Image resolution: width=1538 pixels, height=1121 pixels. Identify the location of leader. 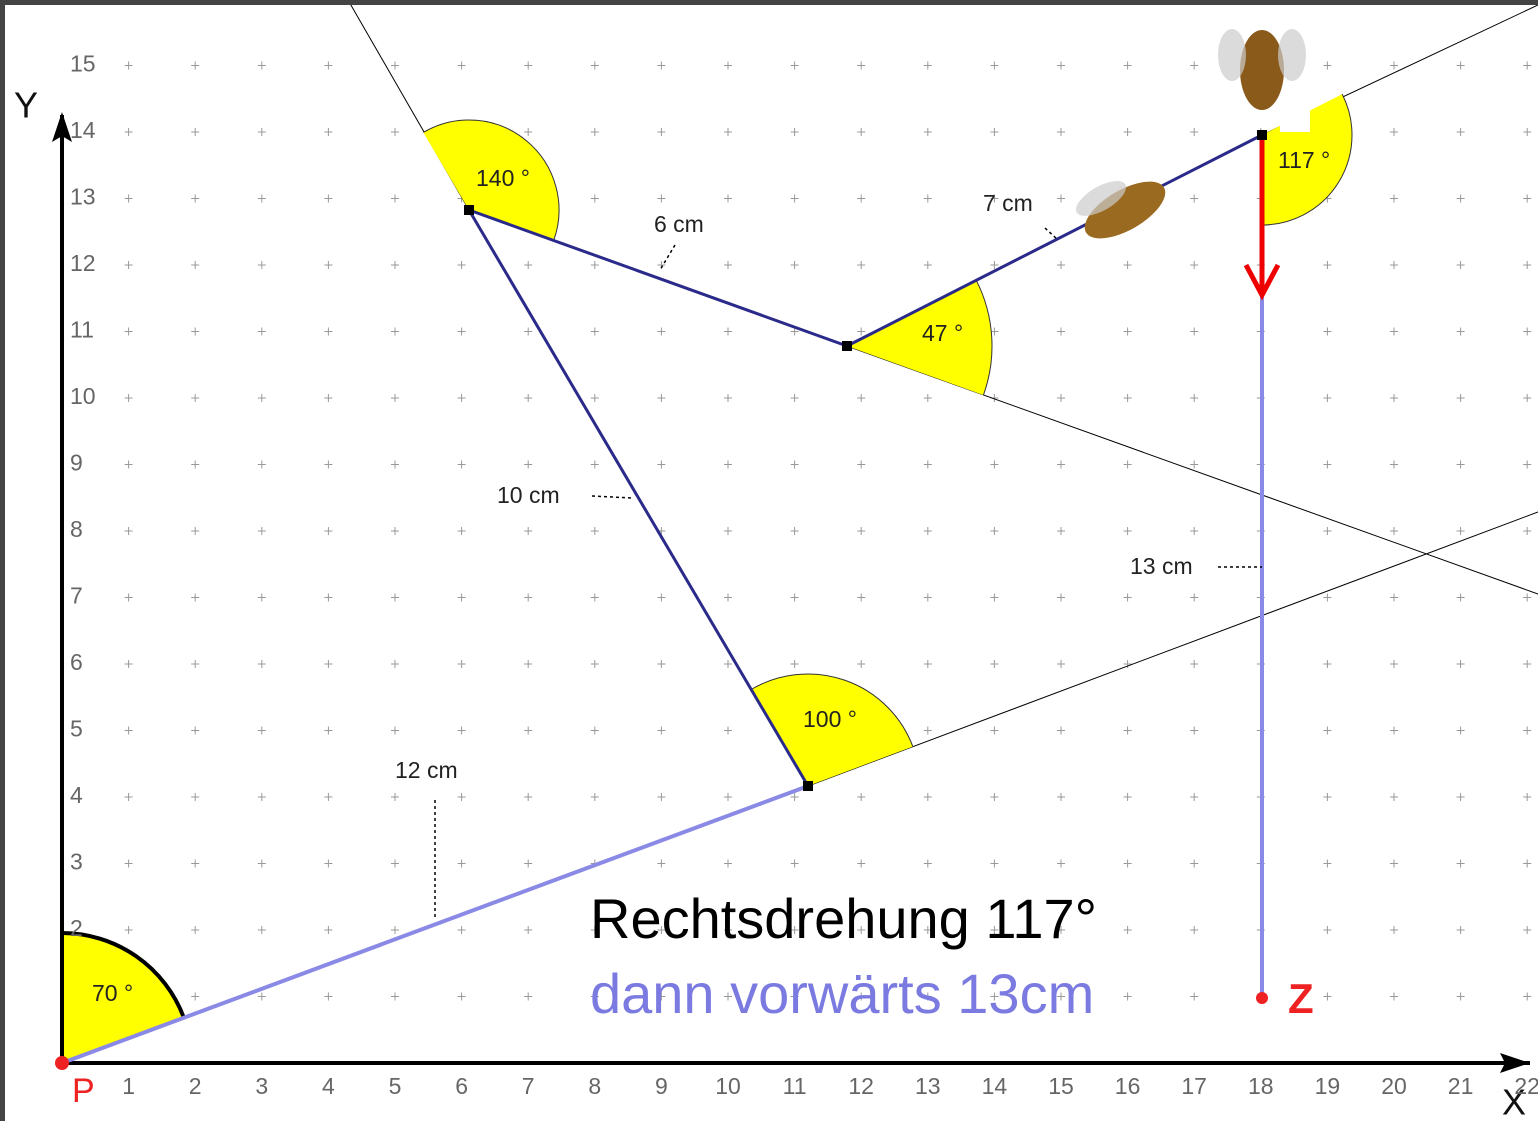
(612, 497).